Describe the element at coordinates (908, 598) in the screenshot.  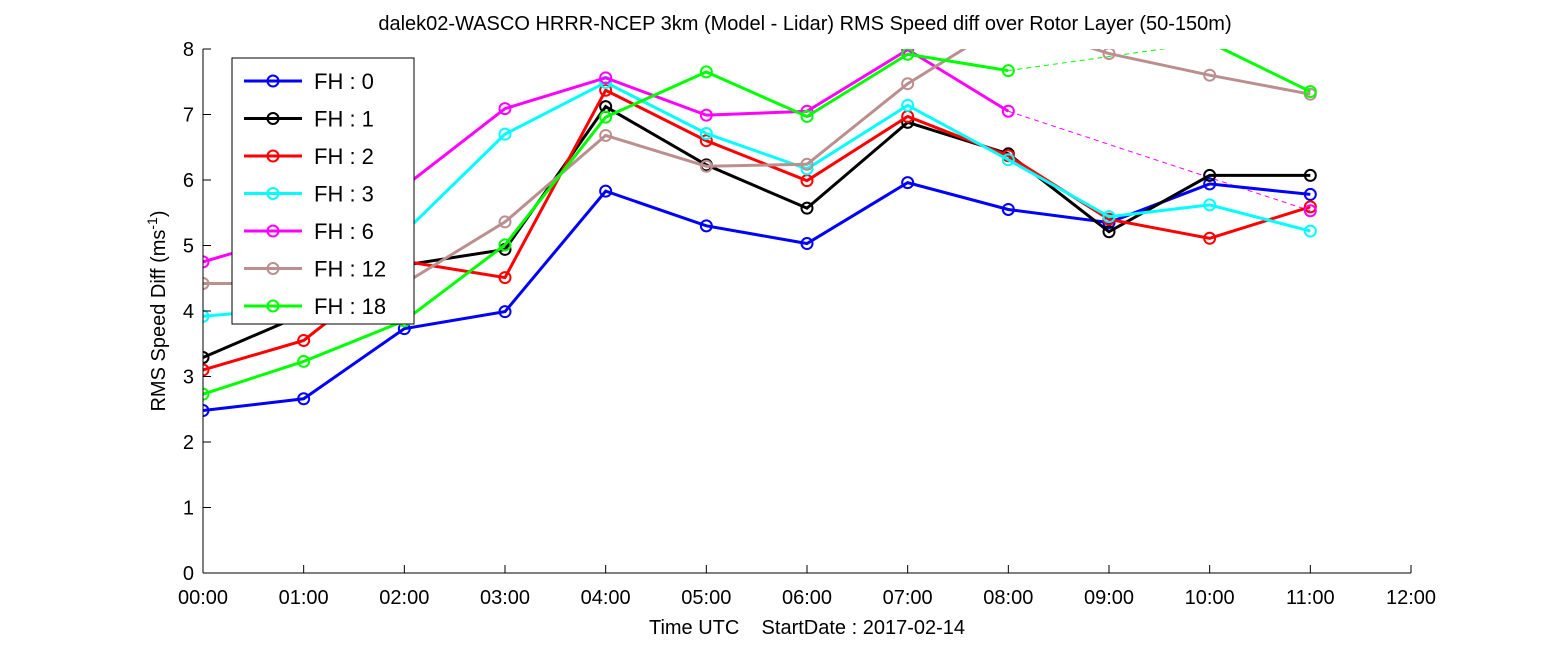
I see `x-tick-label: 07:00` at that location.